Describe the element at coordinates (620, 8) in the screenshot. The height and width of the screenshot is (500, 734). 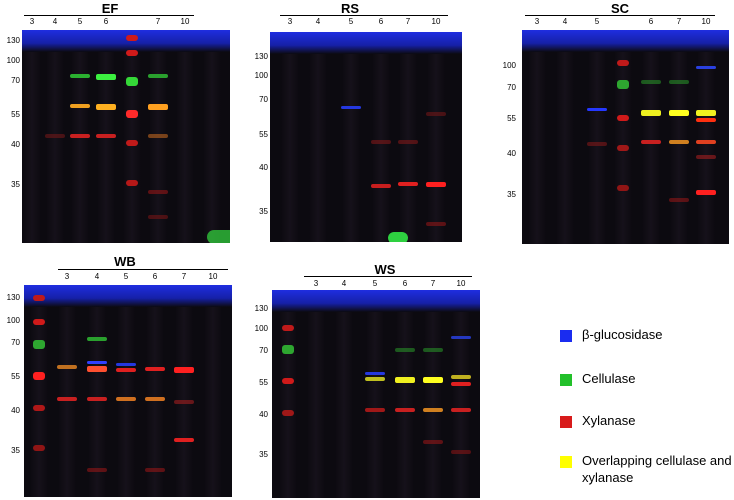
I see `panel-title: SC` at that location.